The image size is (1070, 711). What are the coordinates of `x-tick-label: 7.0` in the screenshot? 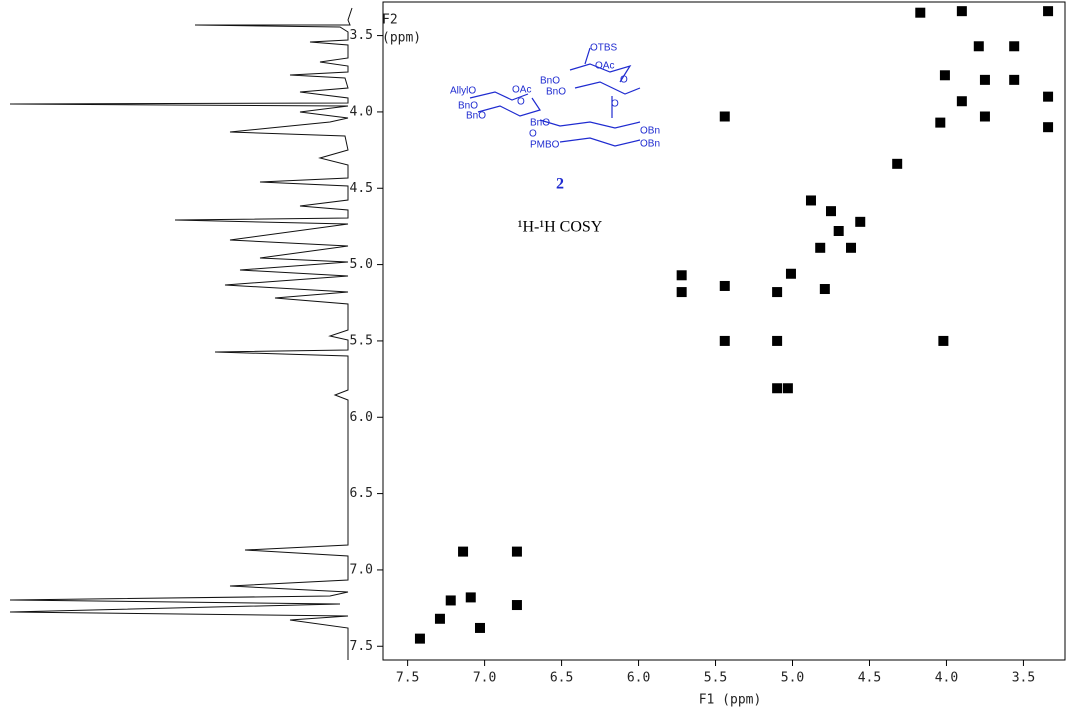 It's located at (484, 678).